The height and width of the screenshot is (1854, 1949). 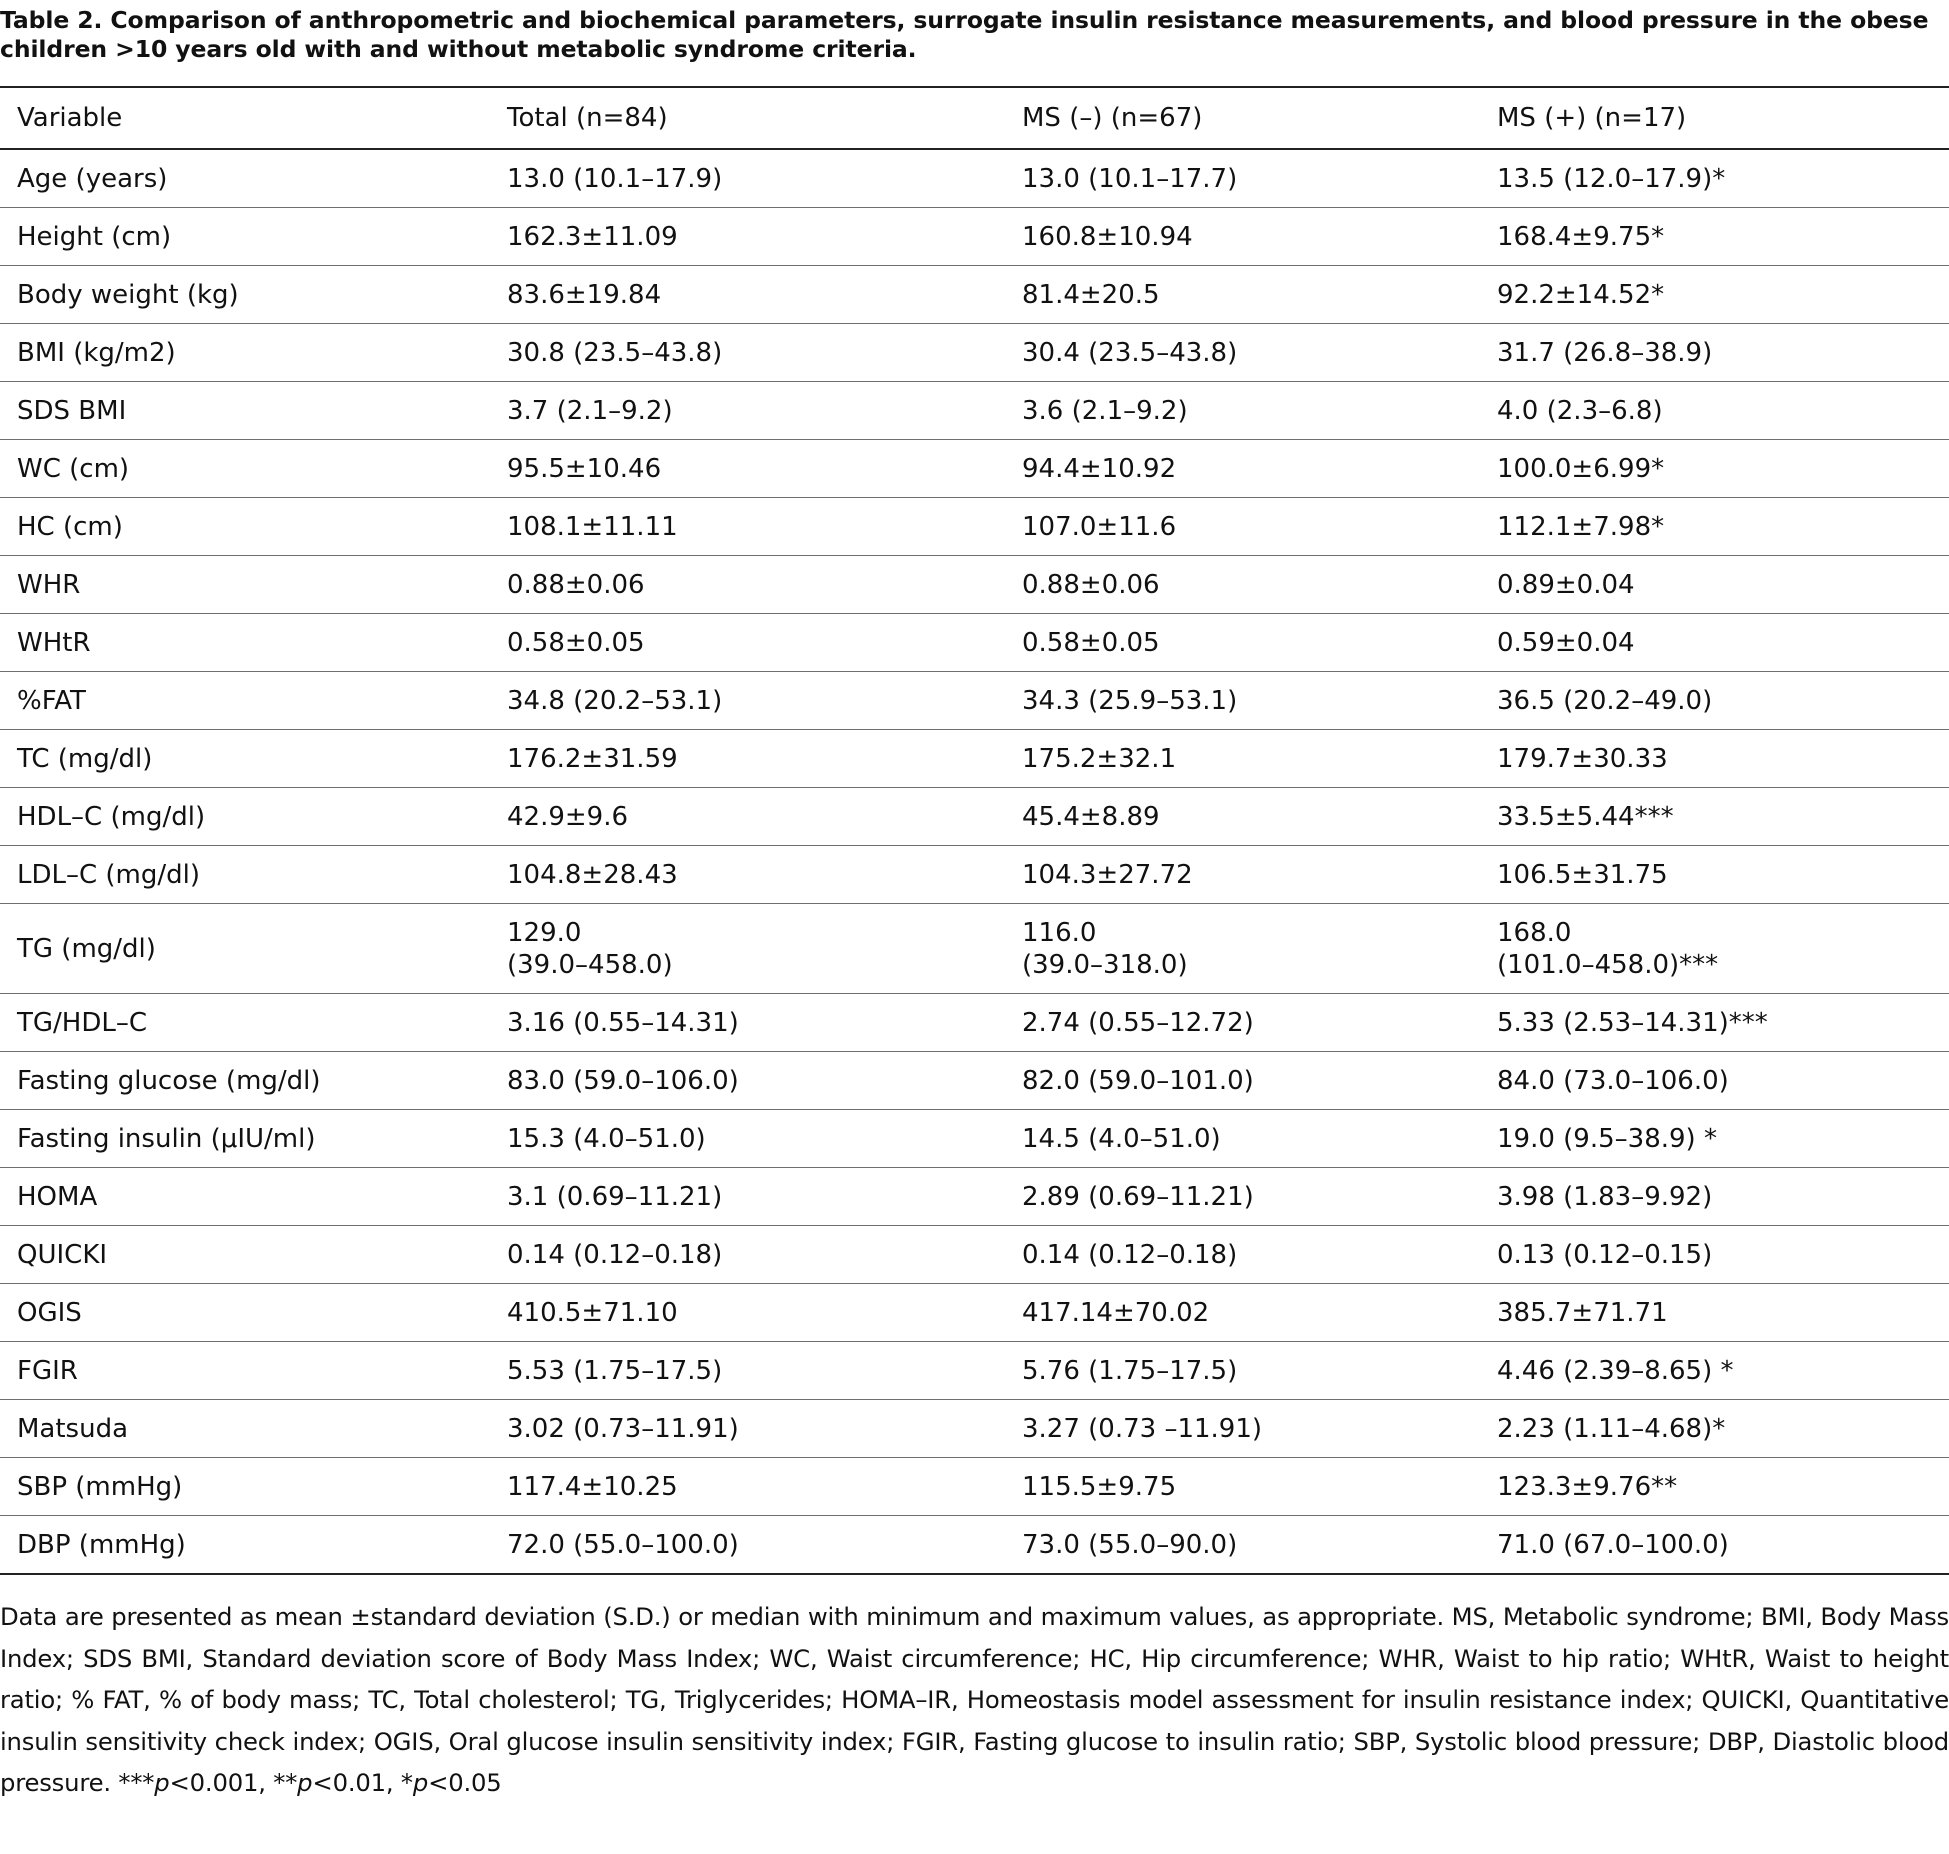 I want to click on cell-ms-positive: 92.2±14.52*, so click(x=1714, y=294).